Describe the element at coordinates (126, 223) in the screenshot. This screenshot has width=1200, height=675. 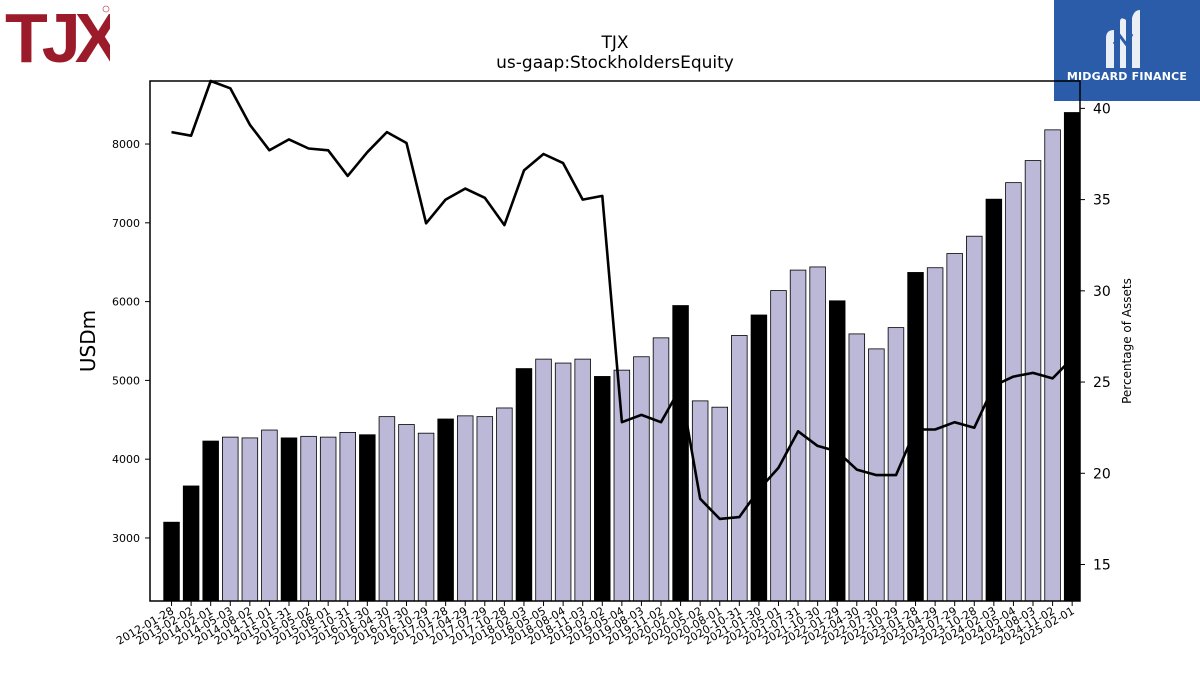
I see `left-tick-label: 7000` at that location.